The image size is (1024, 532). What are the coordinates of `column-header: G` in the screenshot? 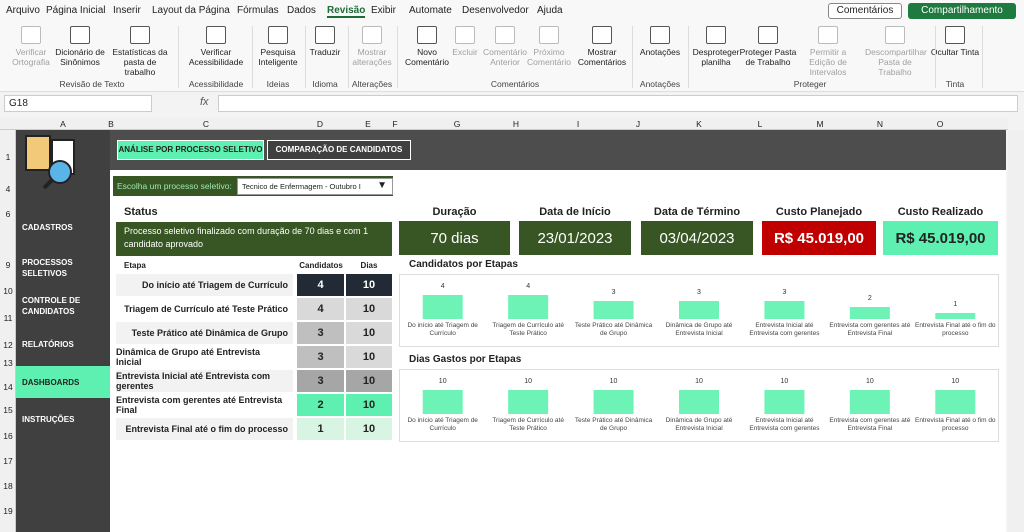 It's located at (457, 124).